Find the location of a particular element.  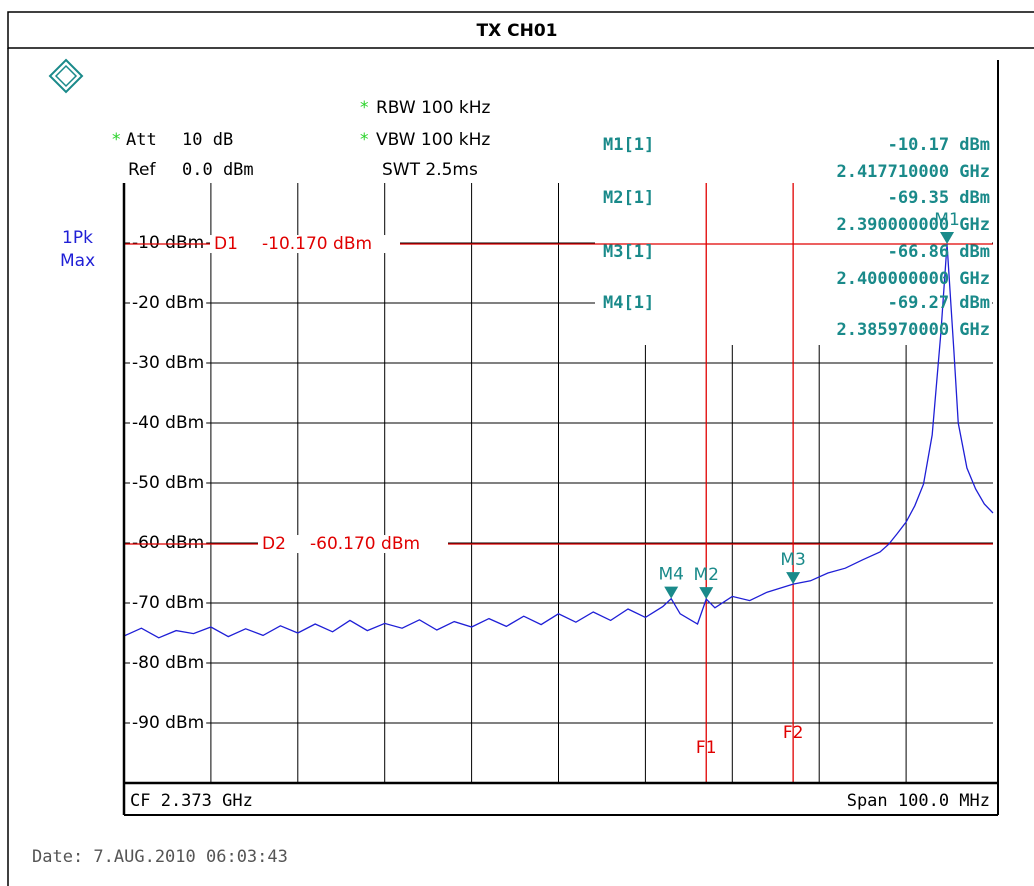

title-bar is located at coordinates (520, 30).